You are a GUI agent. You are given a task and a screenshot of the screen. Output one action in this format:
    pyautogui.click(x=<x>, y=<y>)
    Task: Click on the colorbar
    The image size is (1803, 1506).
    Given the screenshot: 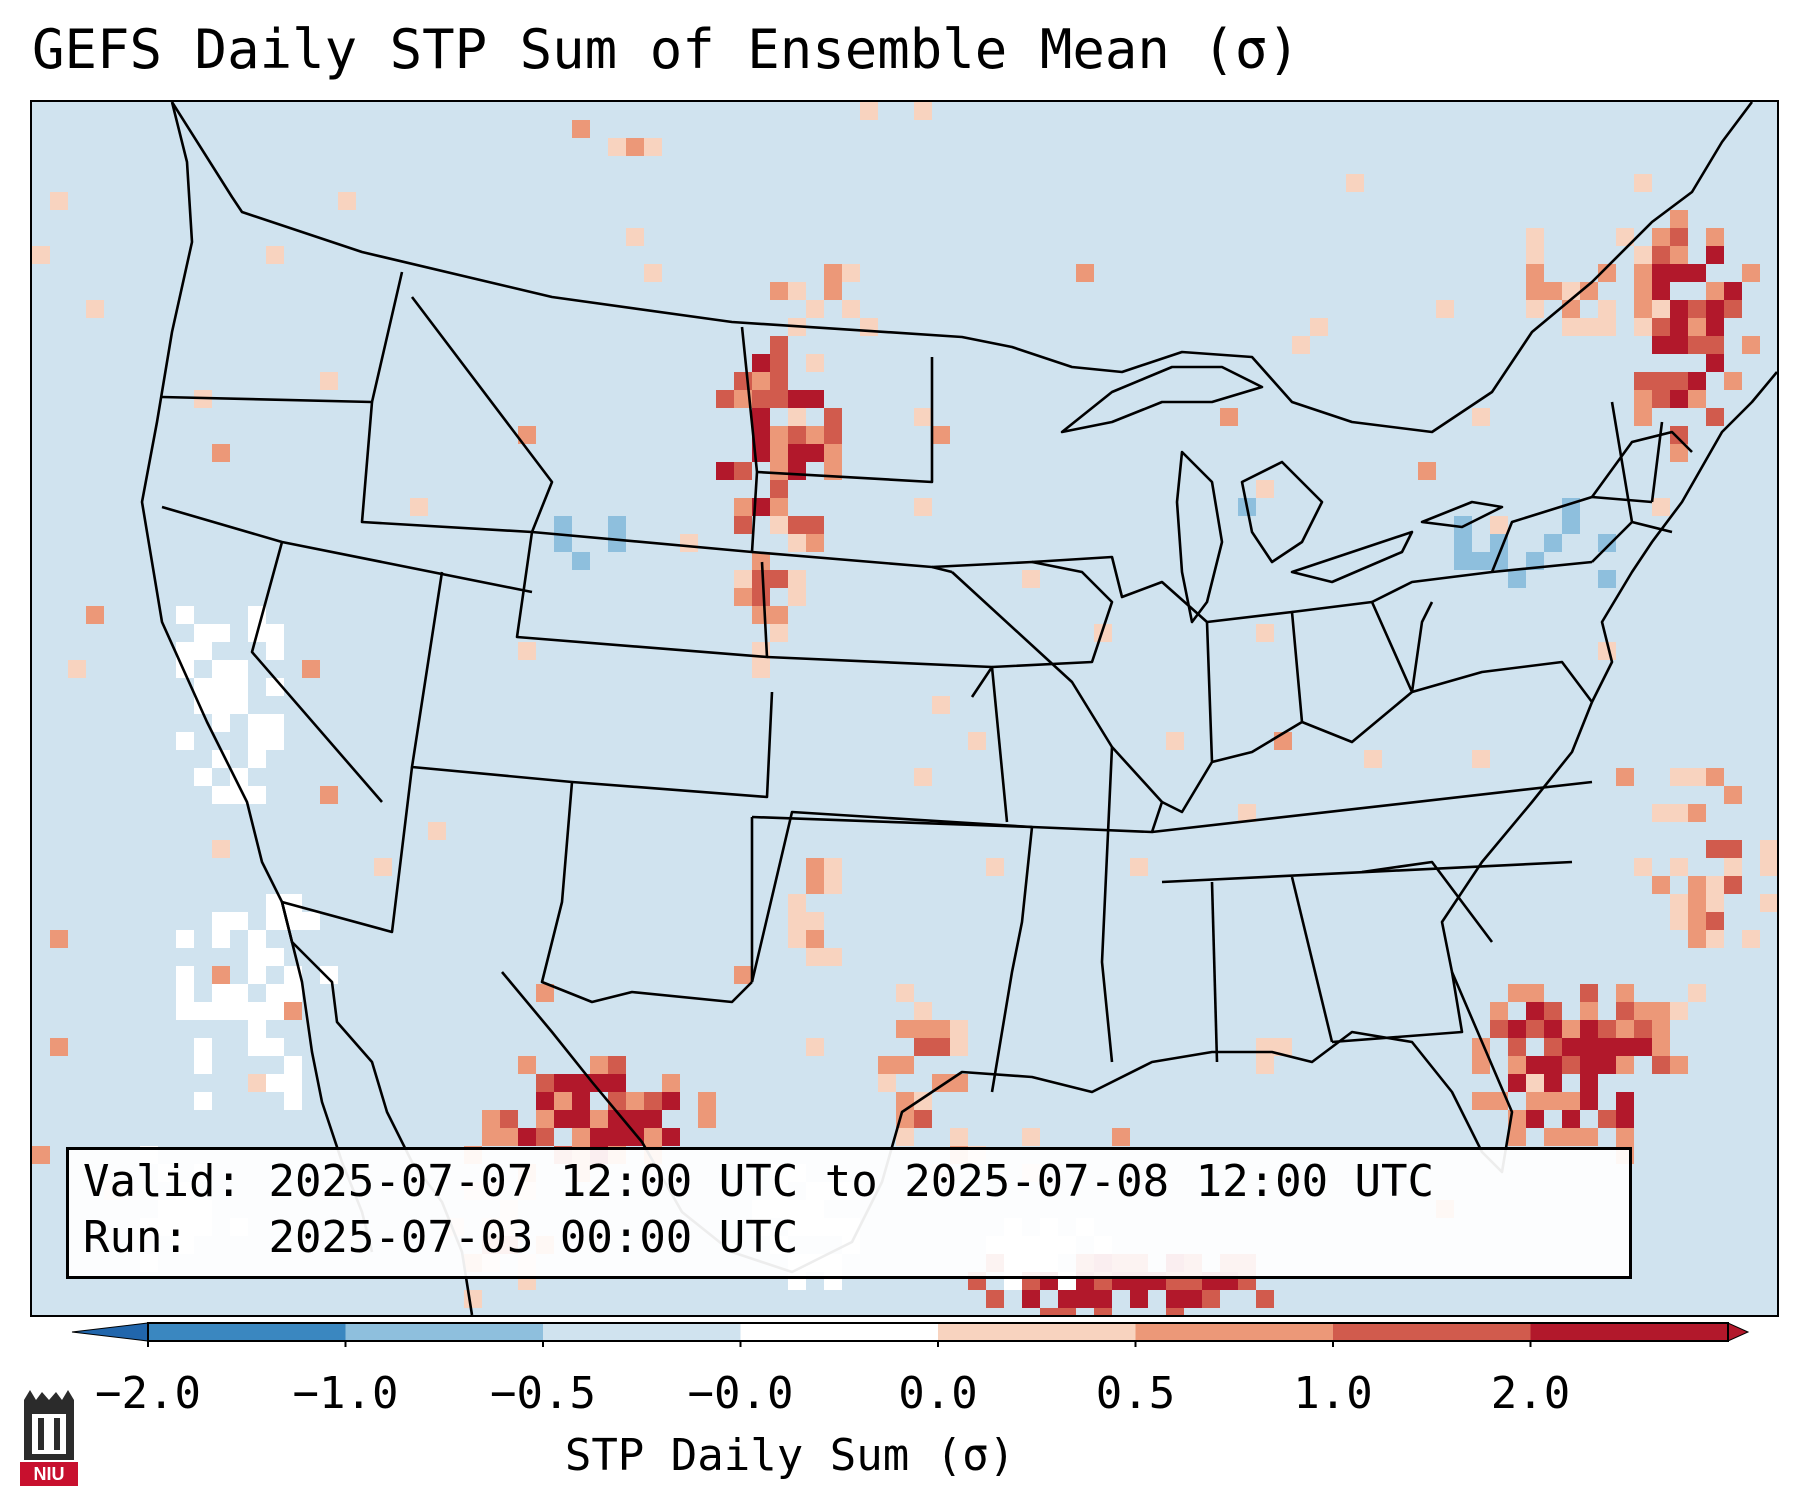 What is the action you would take?
    pyautogui.click(x=910, y=1334)
    